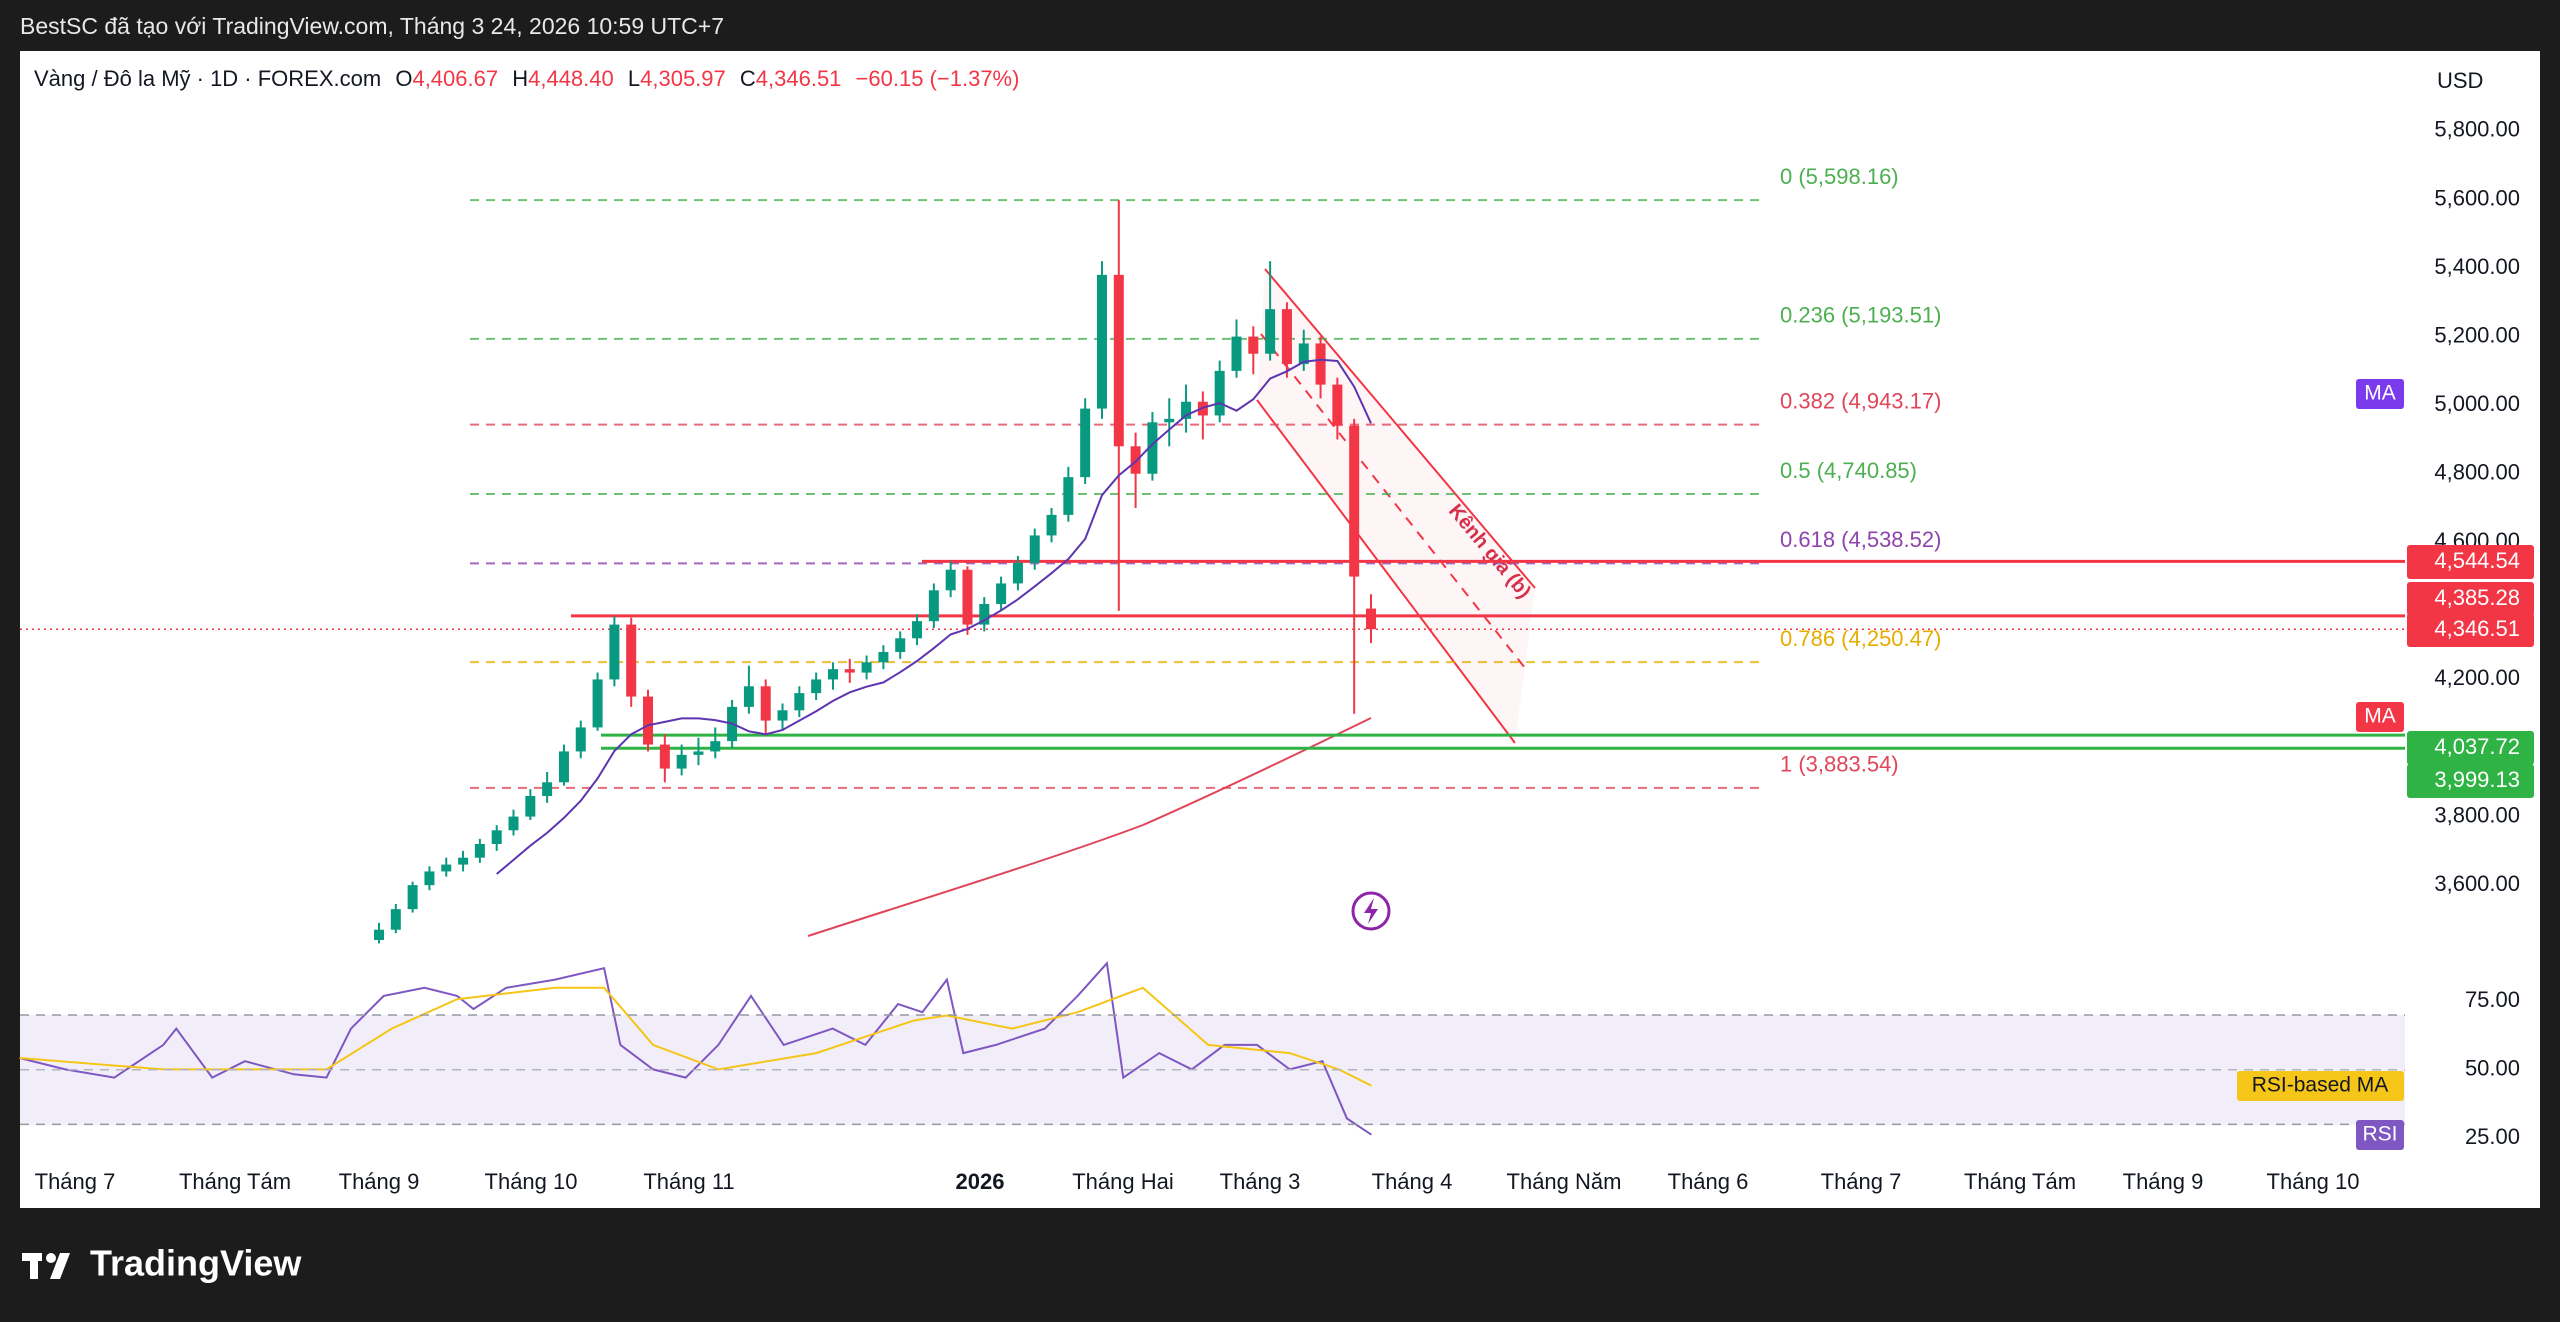 The width and height of the screenshot is (2560, 1322). Describe the element at coordinates (2492, 999) in the screenshot. I see `rsi-tick-label: 75.00` at that location.